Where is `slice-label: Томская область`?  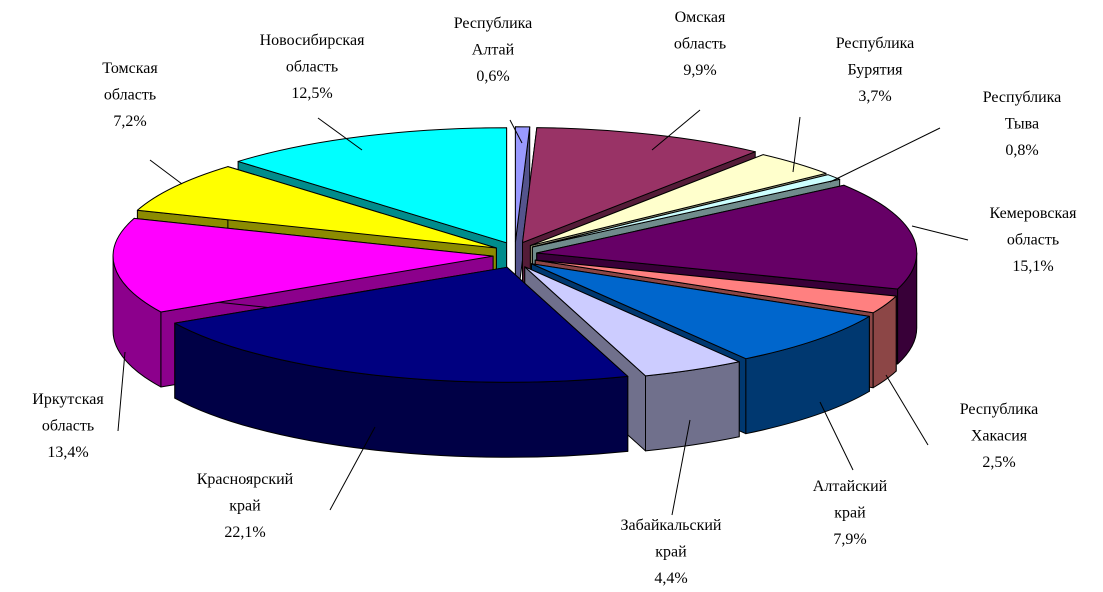 slice-label: Томская область is located at coordinates (130, 82).